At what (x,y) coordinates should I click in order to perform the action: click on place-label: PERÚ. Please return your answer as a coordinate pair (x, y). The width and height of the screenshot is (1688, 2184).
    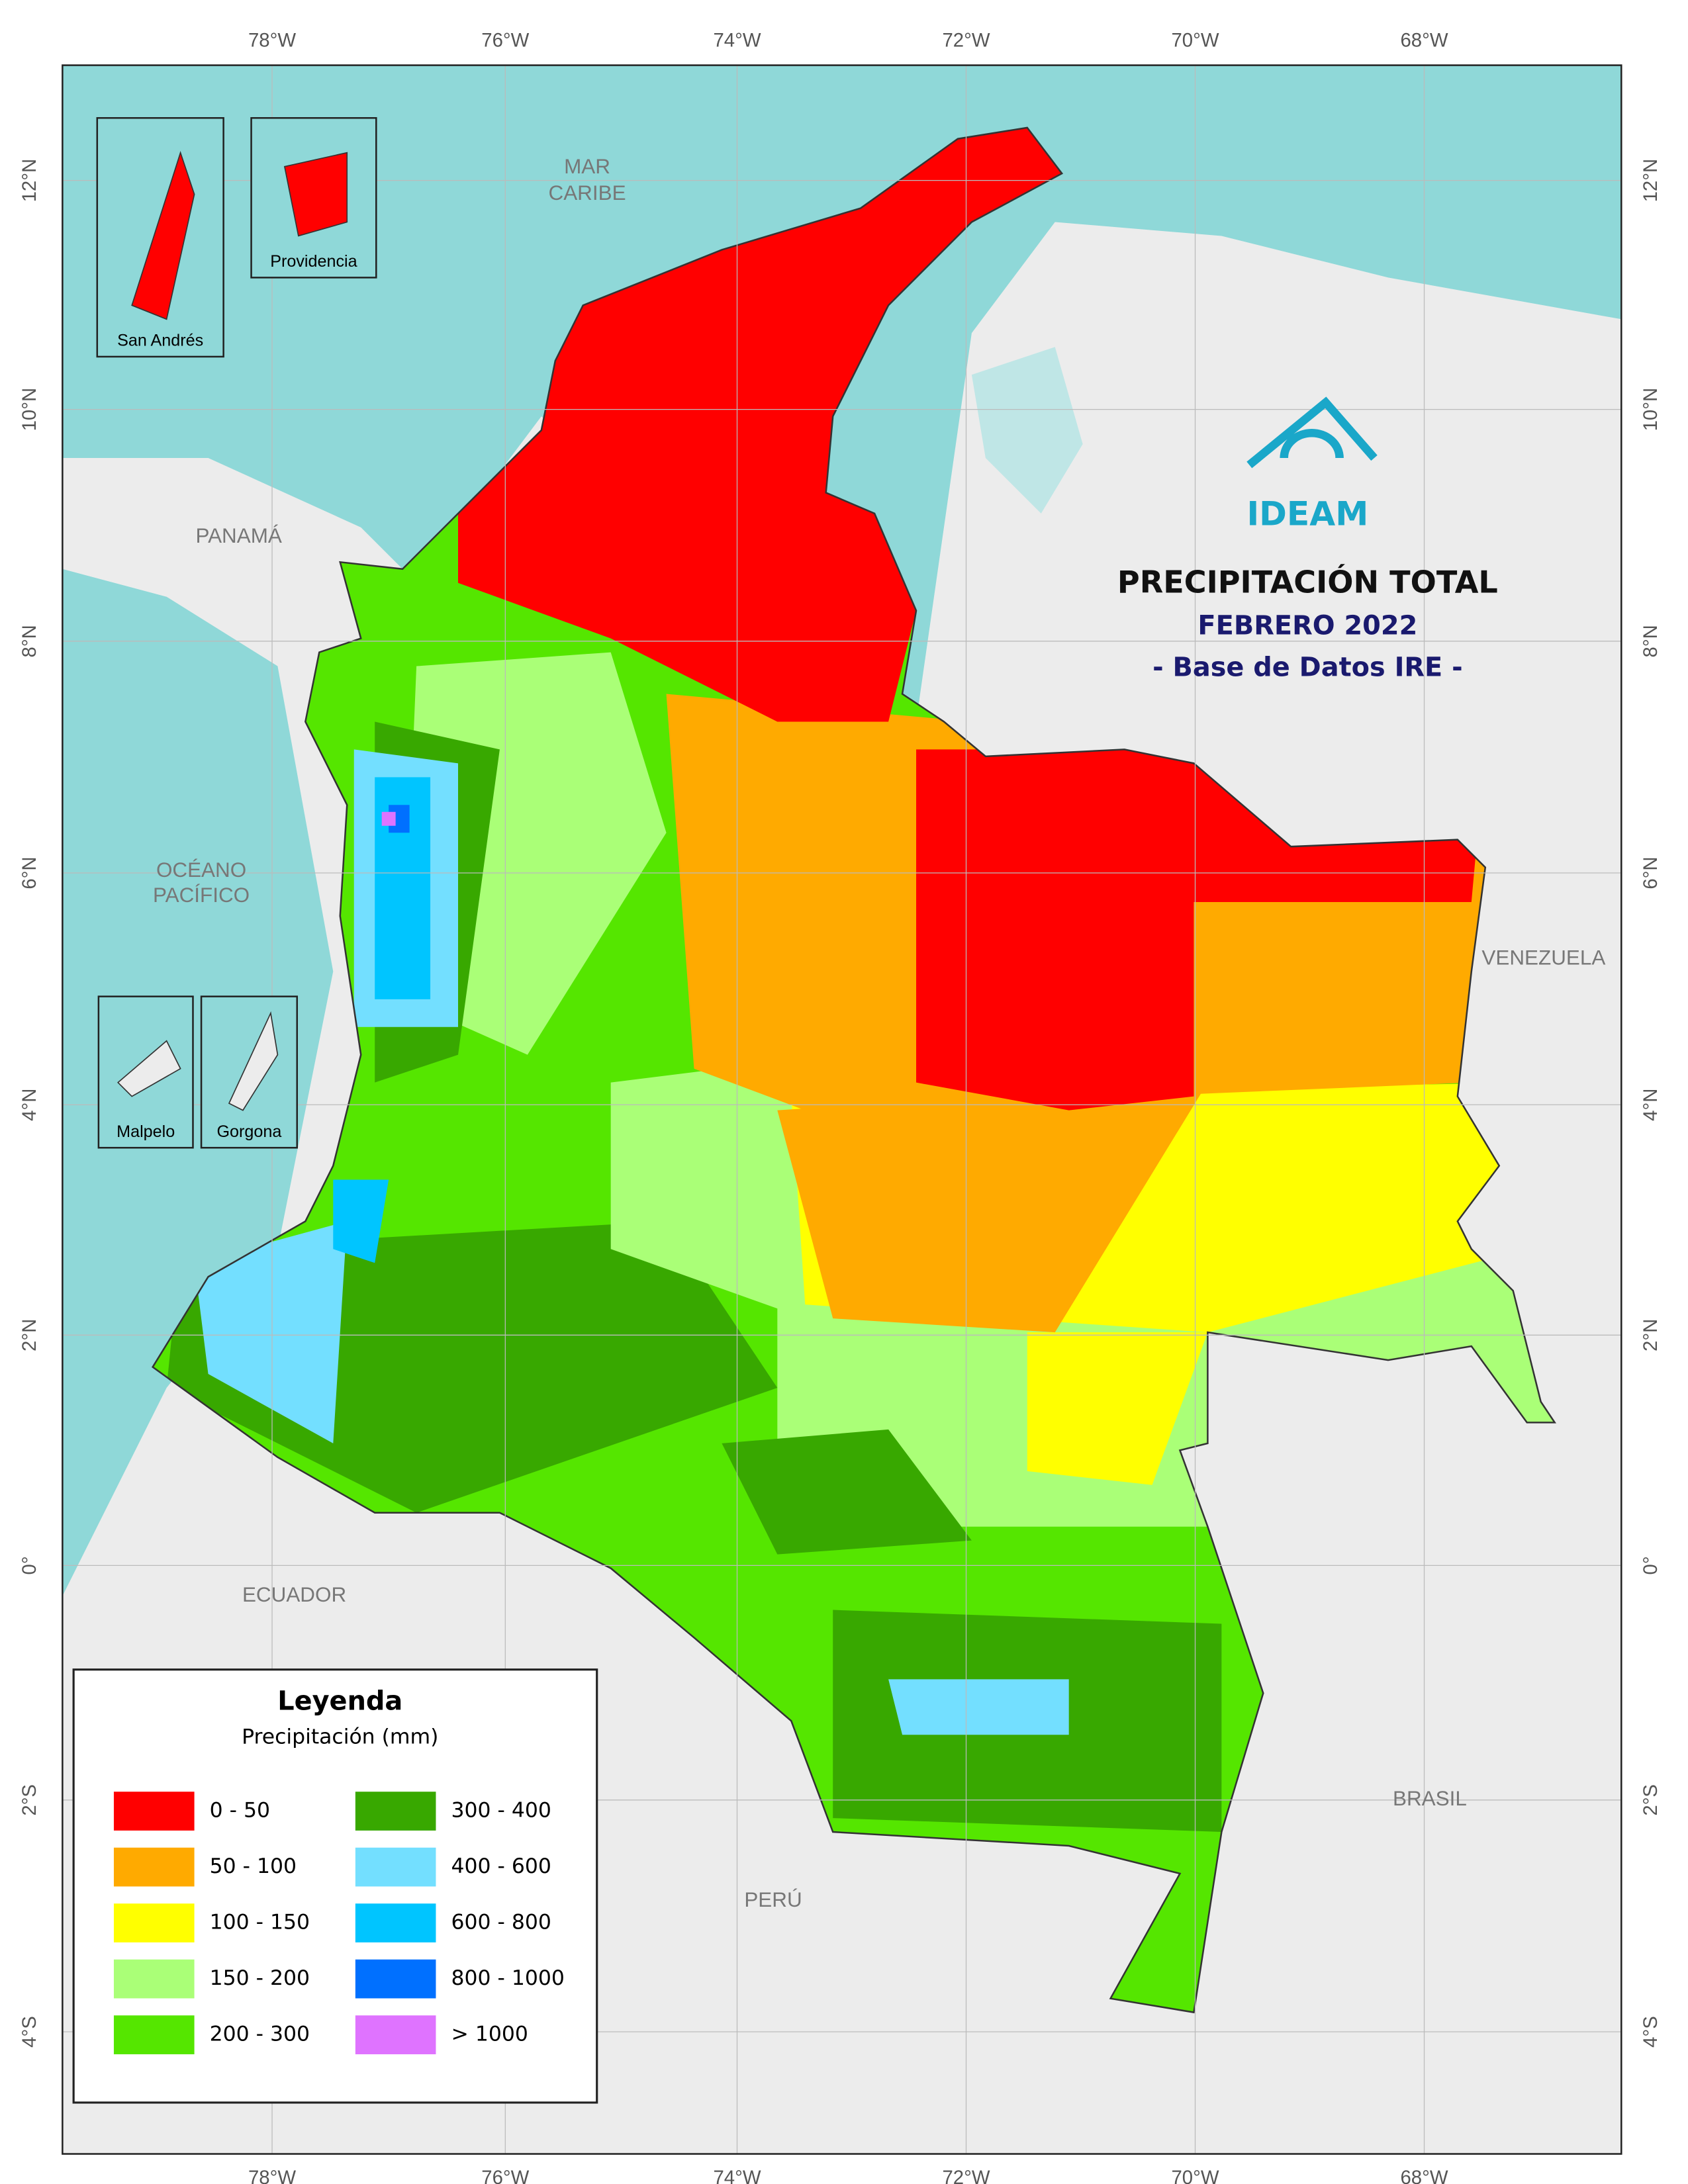
    Looking at the image, I should click on (773, 1900).